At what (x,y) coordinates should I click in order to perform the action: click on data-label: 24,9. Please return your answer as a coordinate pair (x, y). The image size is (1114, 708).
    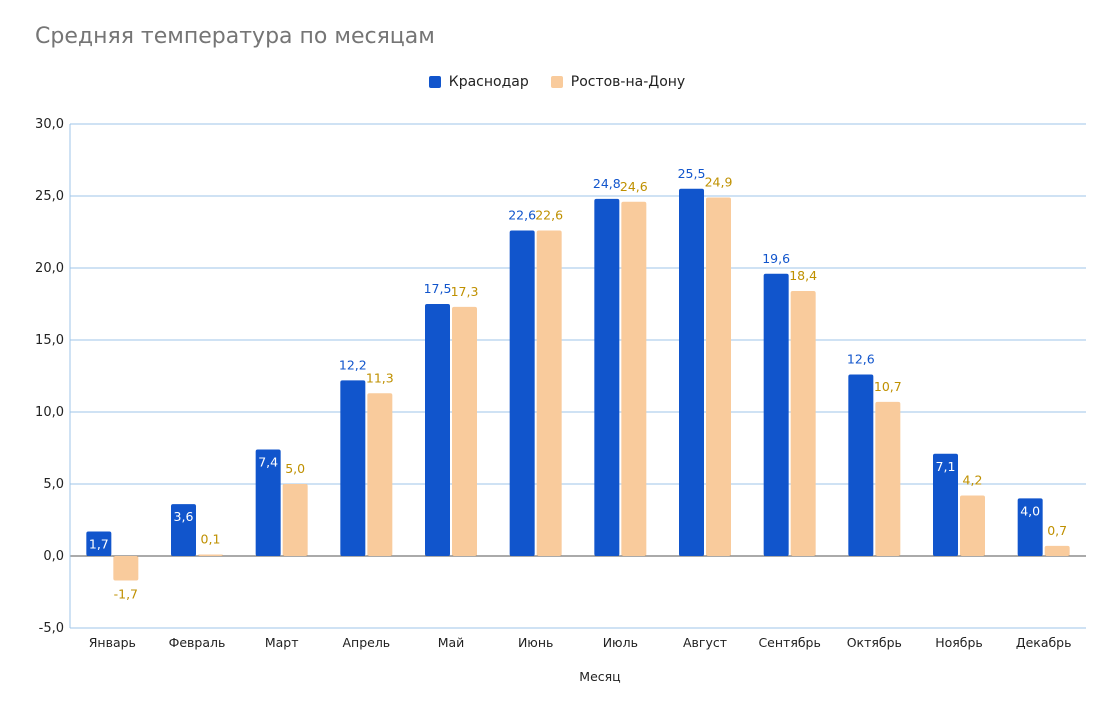
    Looking at the image, I should click on (719, 181).